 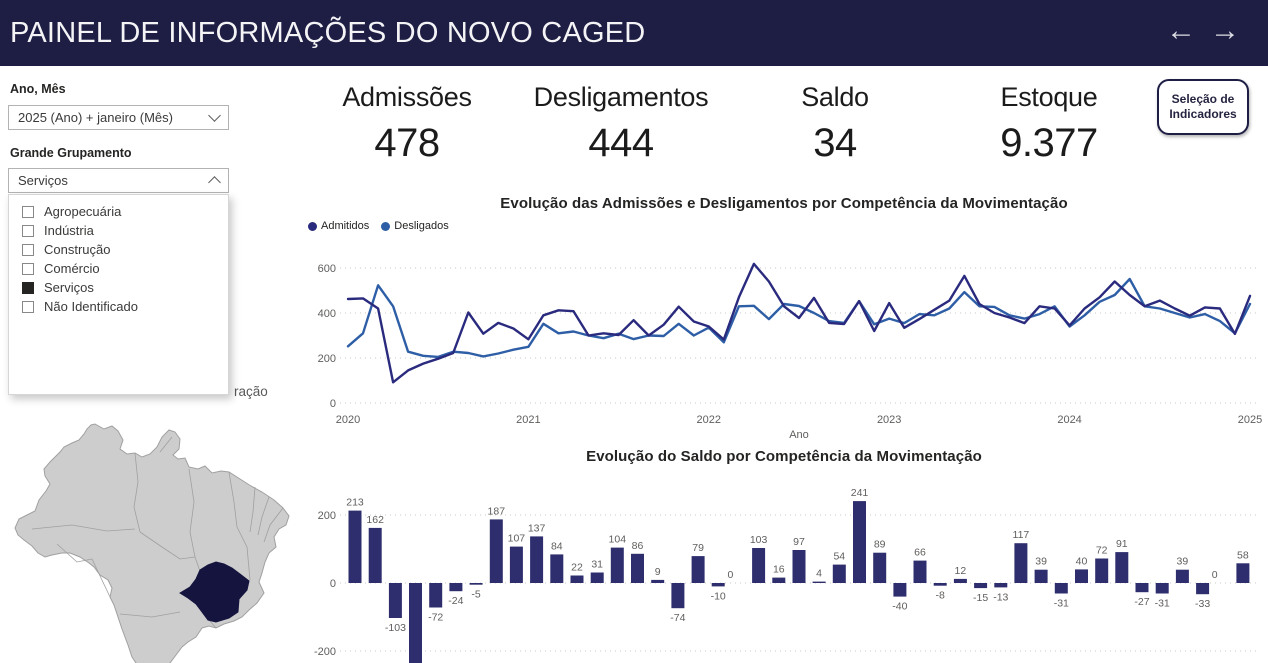 What do you see at coordinates (348, 420) in the screenshot?
I see `x-tick-label: 2020` at bounding box center [348, 420].